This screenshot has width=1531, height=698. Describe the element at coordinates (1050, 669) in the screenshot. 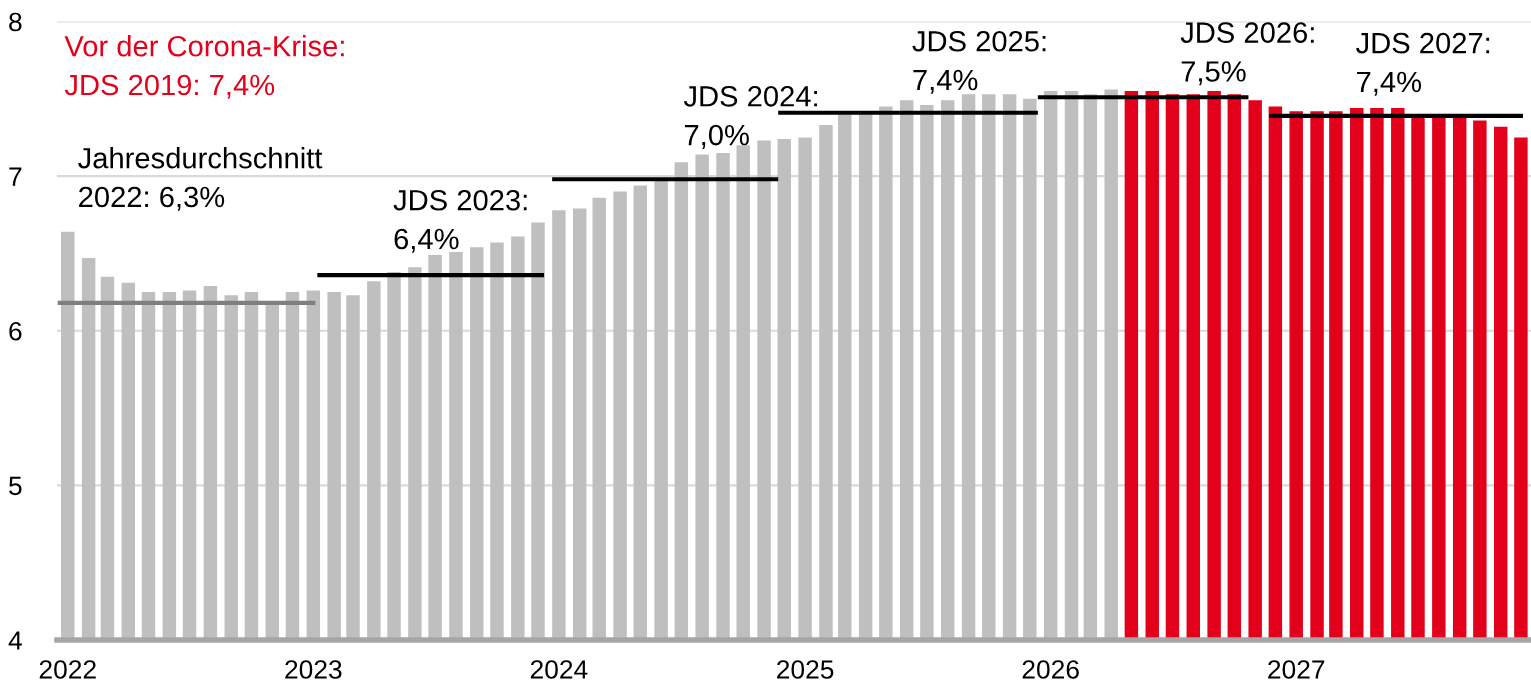

I see `x-tick-label: 2026` at that location.